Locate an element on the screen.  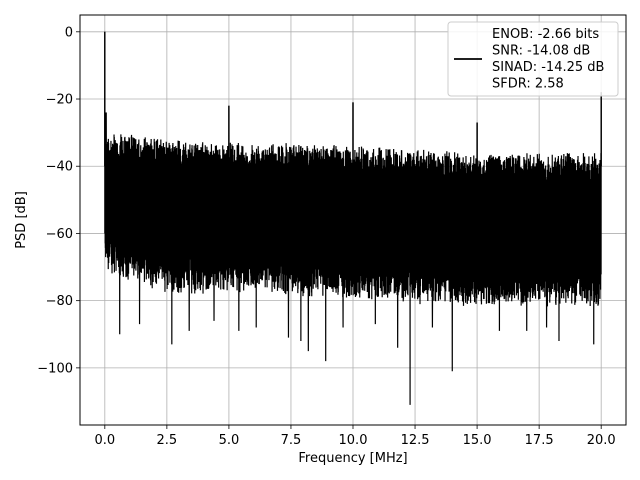
y-tick-label: −20 is located at coordinates (59, 100).